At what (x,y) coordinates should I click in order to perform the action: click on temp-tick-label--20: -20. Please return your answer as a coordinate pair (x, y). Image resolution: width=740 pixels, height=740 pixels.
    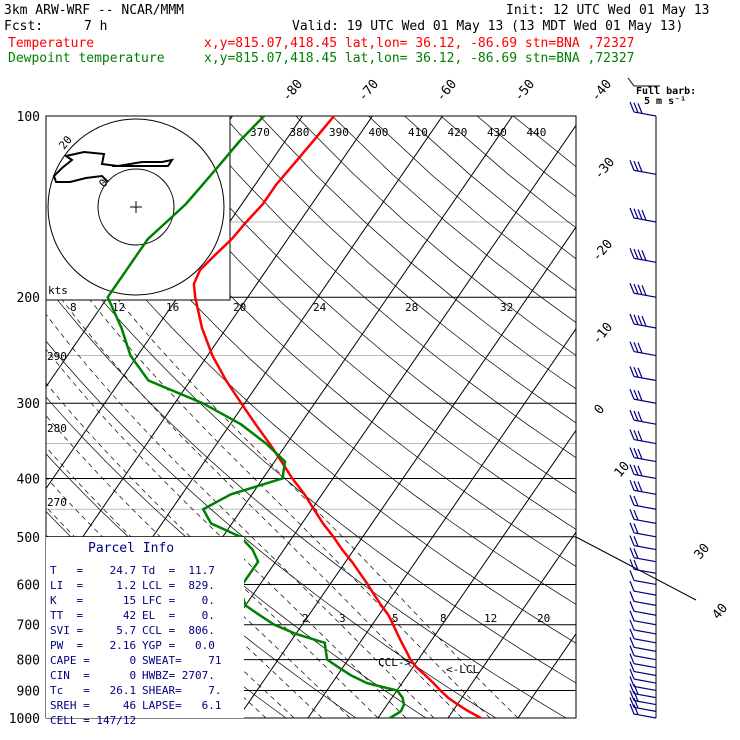
    Looking at the image, I should click on (603, 251).